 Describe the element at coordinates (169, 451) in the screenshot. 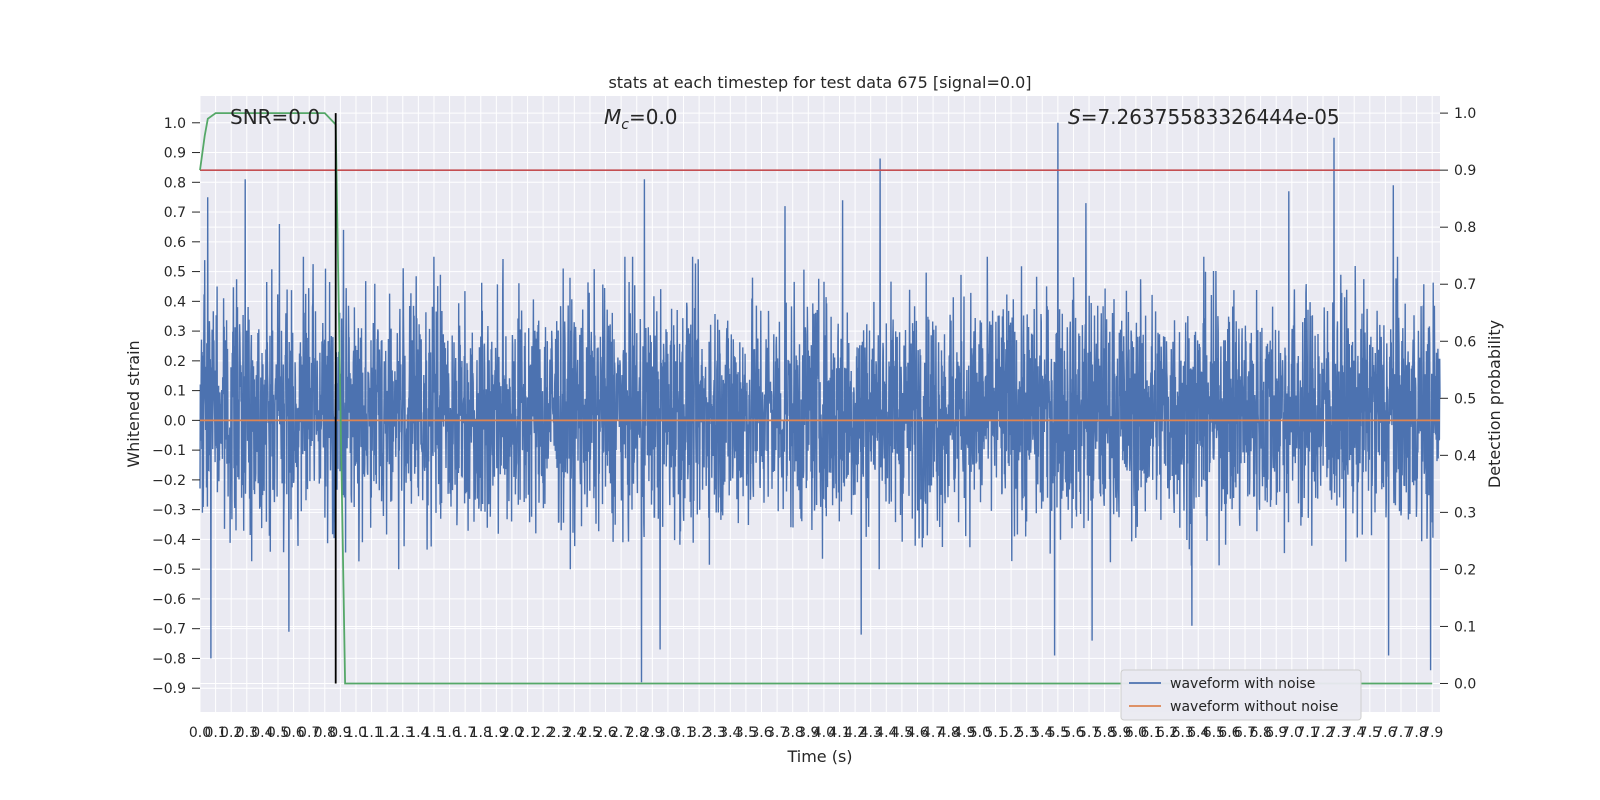

I see `y-left-tick-label: −0.1` at that location.